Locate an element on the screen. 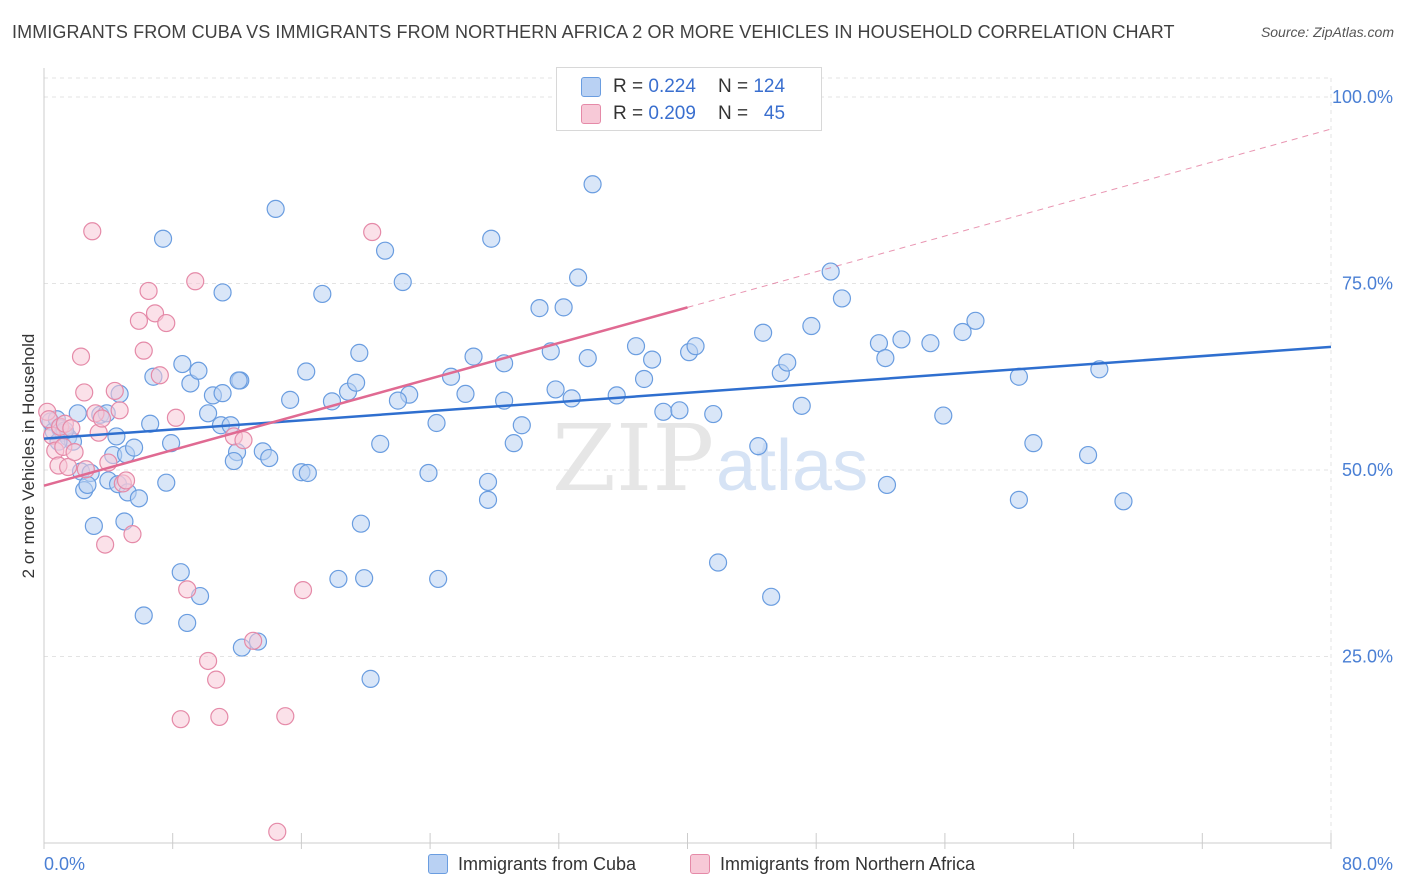 The width and height of the screenshot is (1406, 892). legend-box: R = 0.224 N = 124 R = 0.209 N = 45 is located at coordinates (689, 99).